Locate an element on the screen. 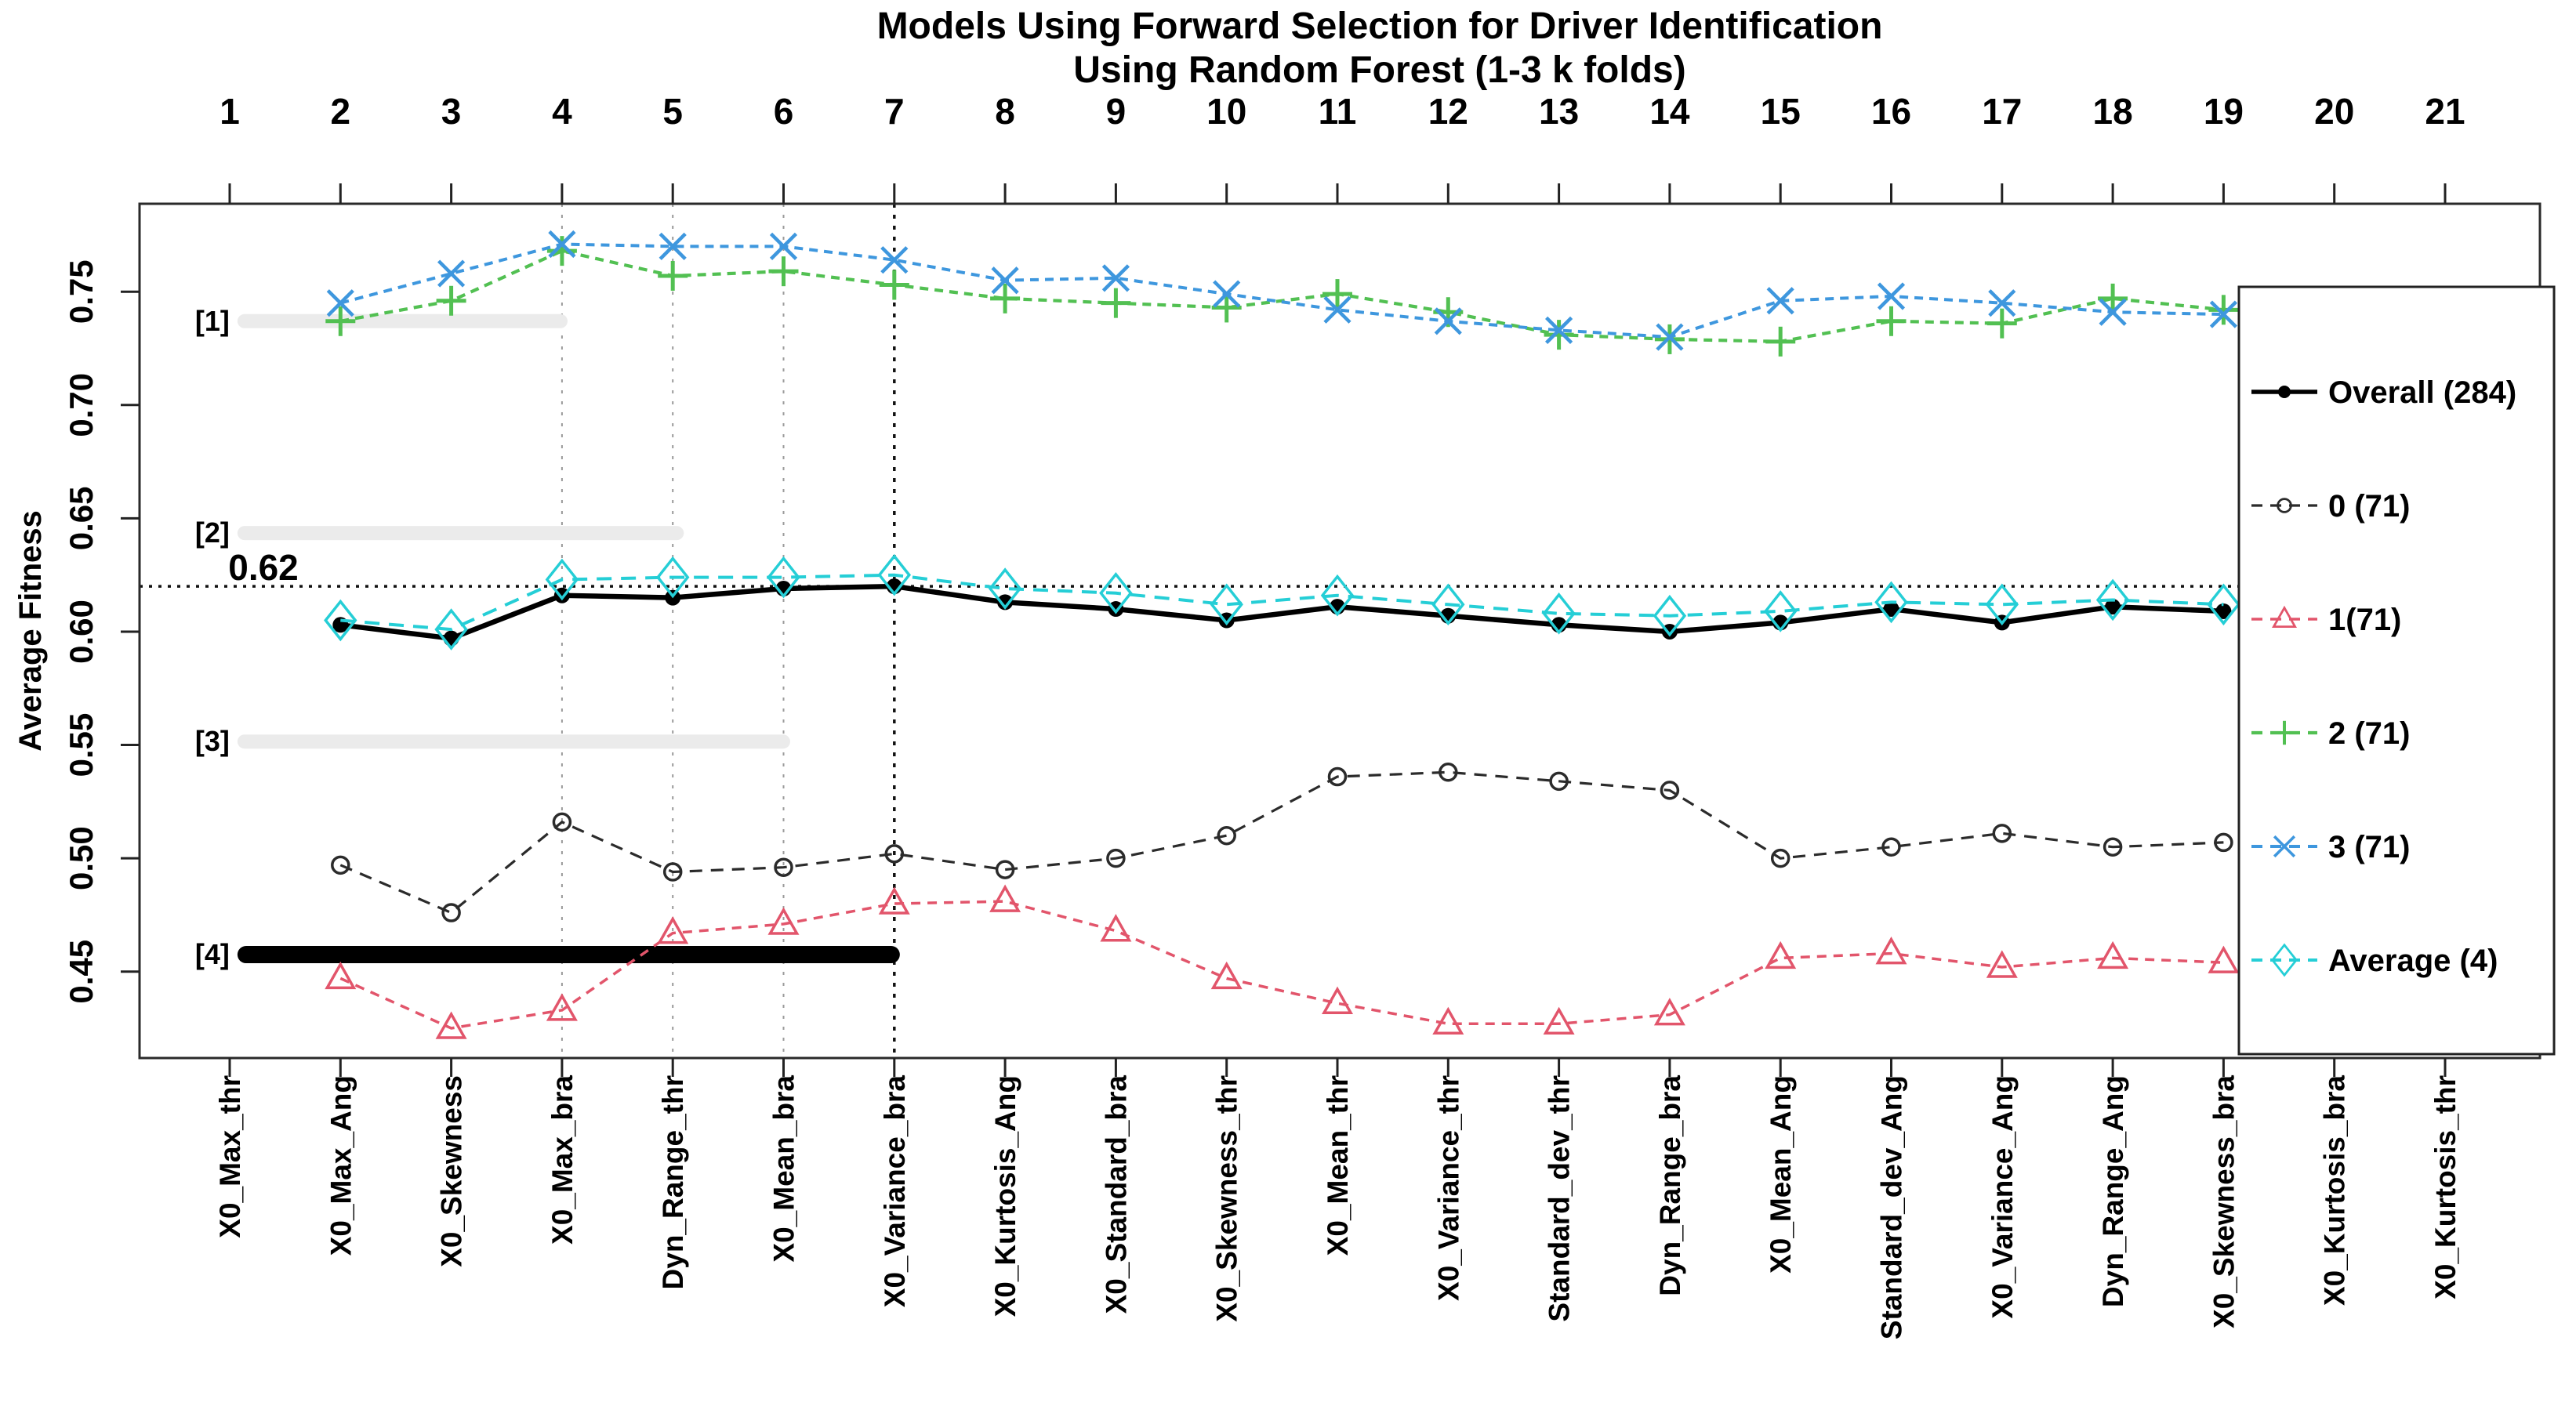 The height and width of the screenshot is (1406, 2576). top-axis-number-20: 20 is located at coordinates (2334, 111).